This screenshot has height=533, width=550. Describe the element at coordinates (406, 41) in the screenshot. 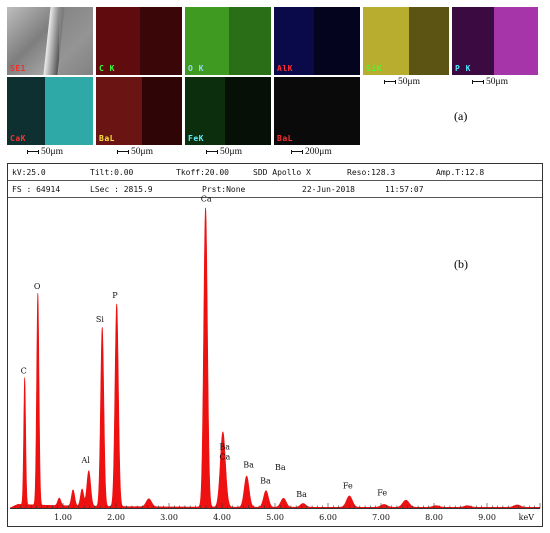

I see `map-silicon: SiK` at that location.